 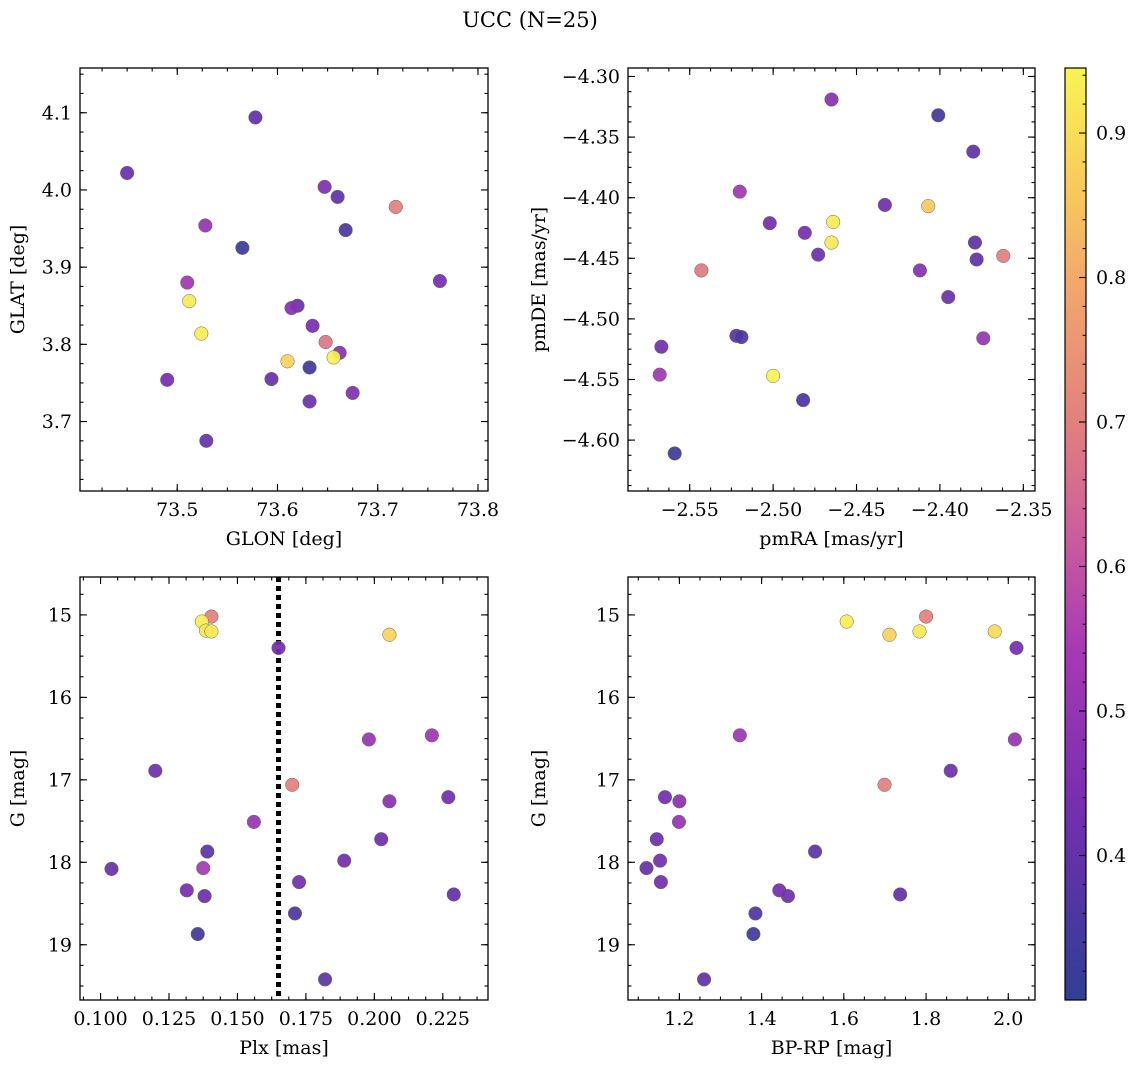 I want to click on y-axis-label: GLAT [deg], so click(x=18, y=280).